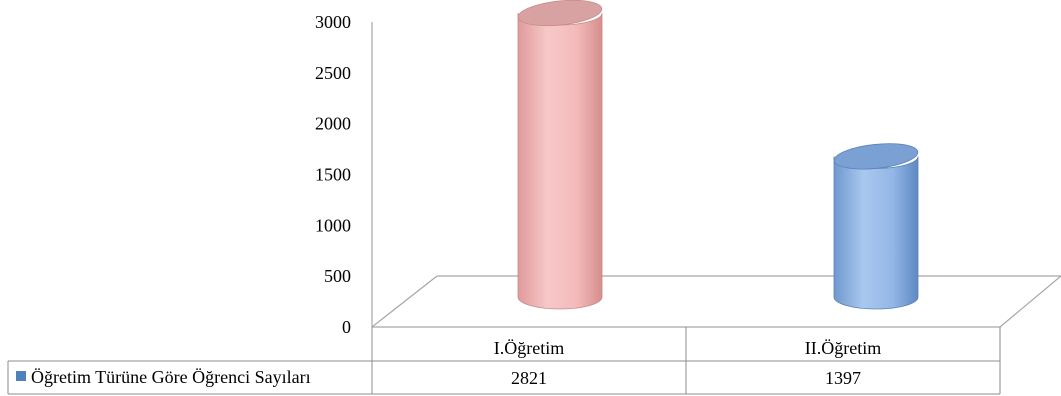 The width and height of the screenshot is (1061, 396). I want to click on y-tick-label: 2000, so click(333, 124).